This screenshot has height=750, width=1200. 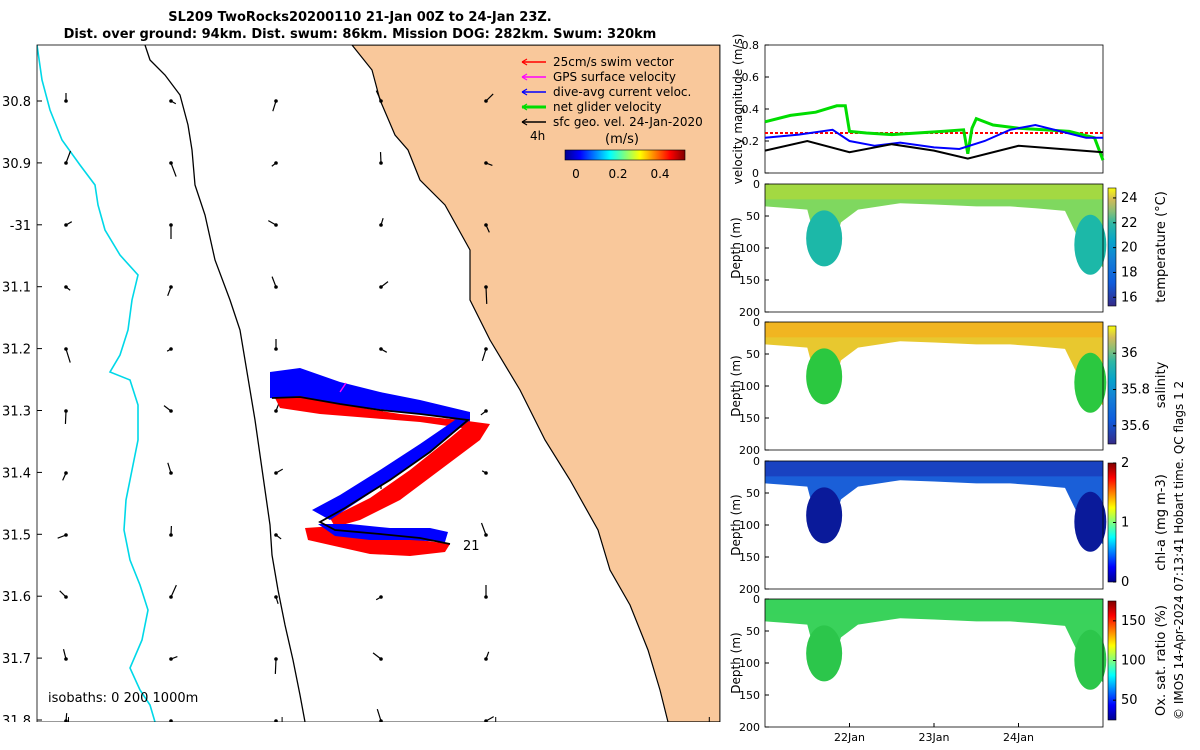 What do you see at coordinates (1018, 737) in the screenshot?
I see `time-tick-label: 24Jan` at bounding box center [1018, 737].